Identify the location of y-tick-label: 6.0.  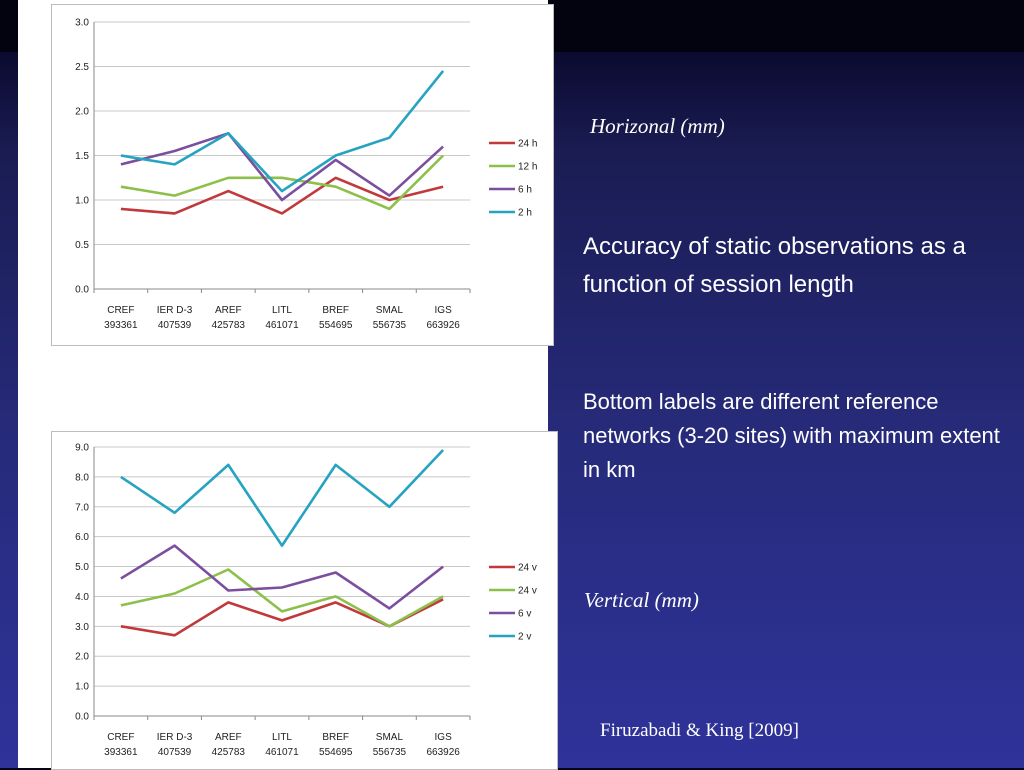
(82, 537).